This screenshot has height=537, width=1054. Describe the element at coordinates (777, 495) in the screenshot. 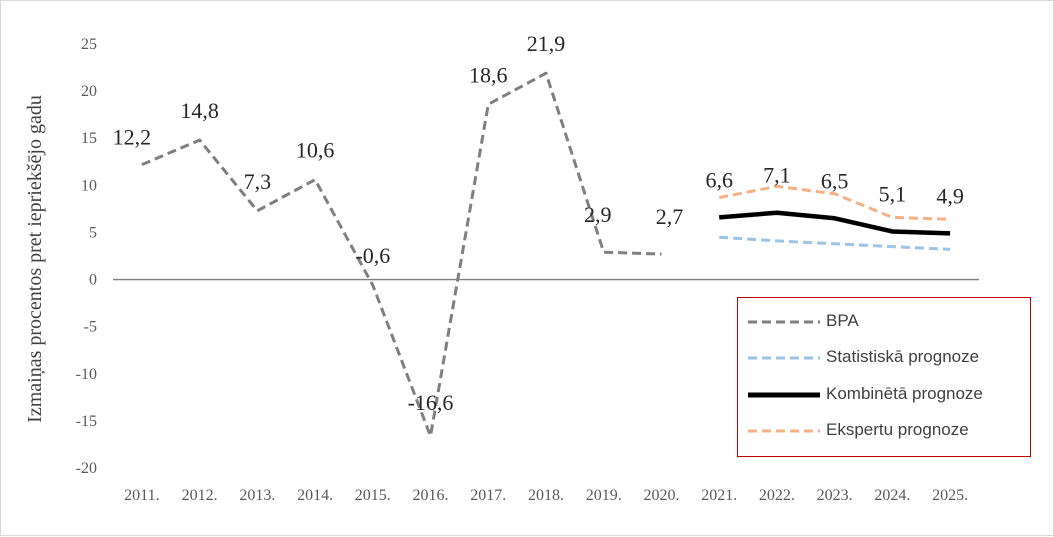

I see `x-tick-label: 2022.` at that location.